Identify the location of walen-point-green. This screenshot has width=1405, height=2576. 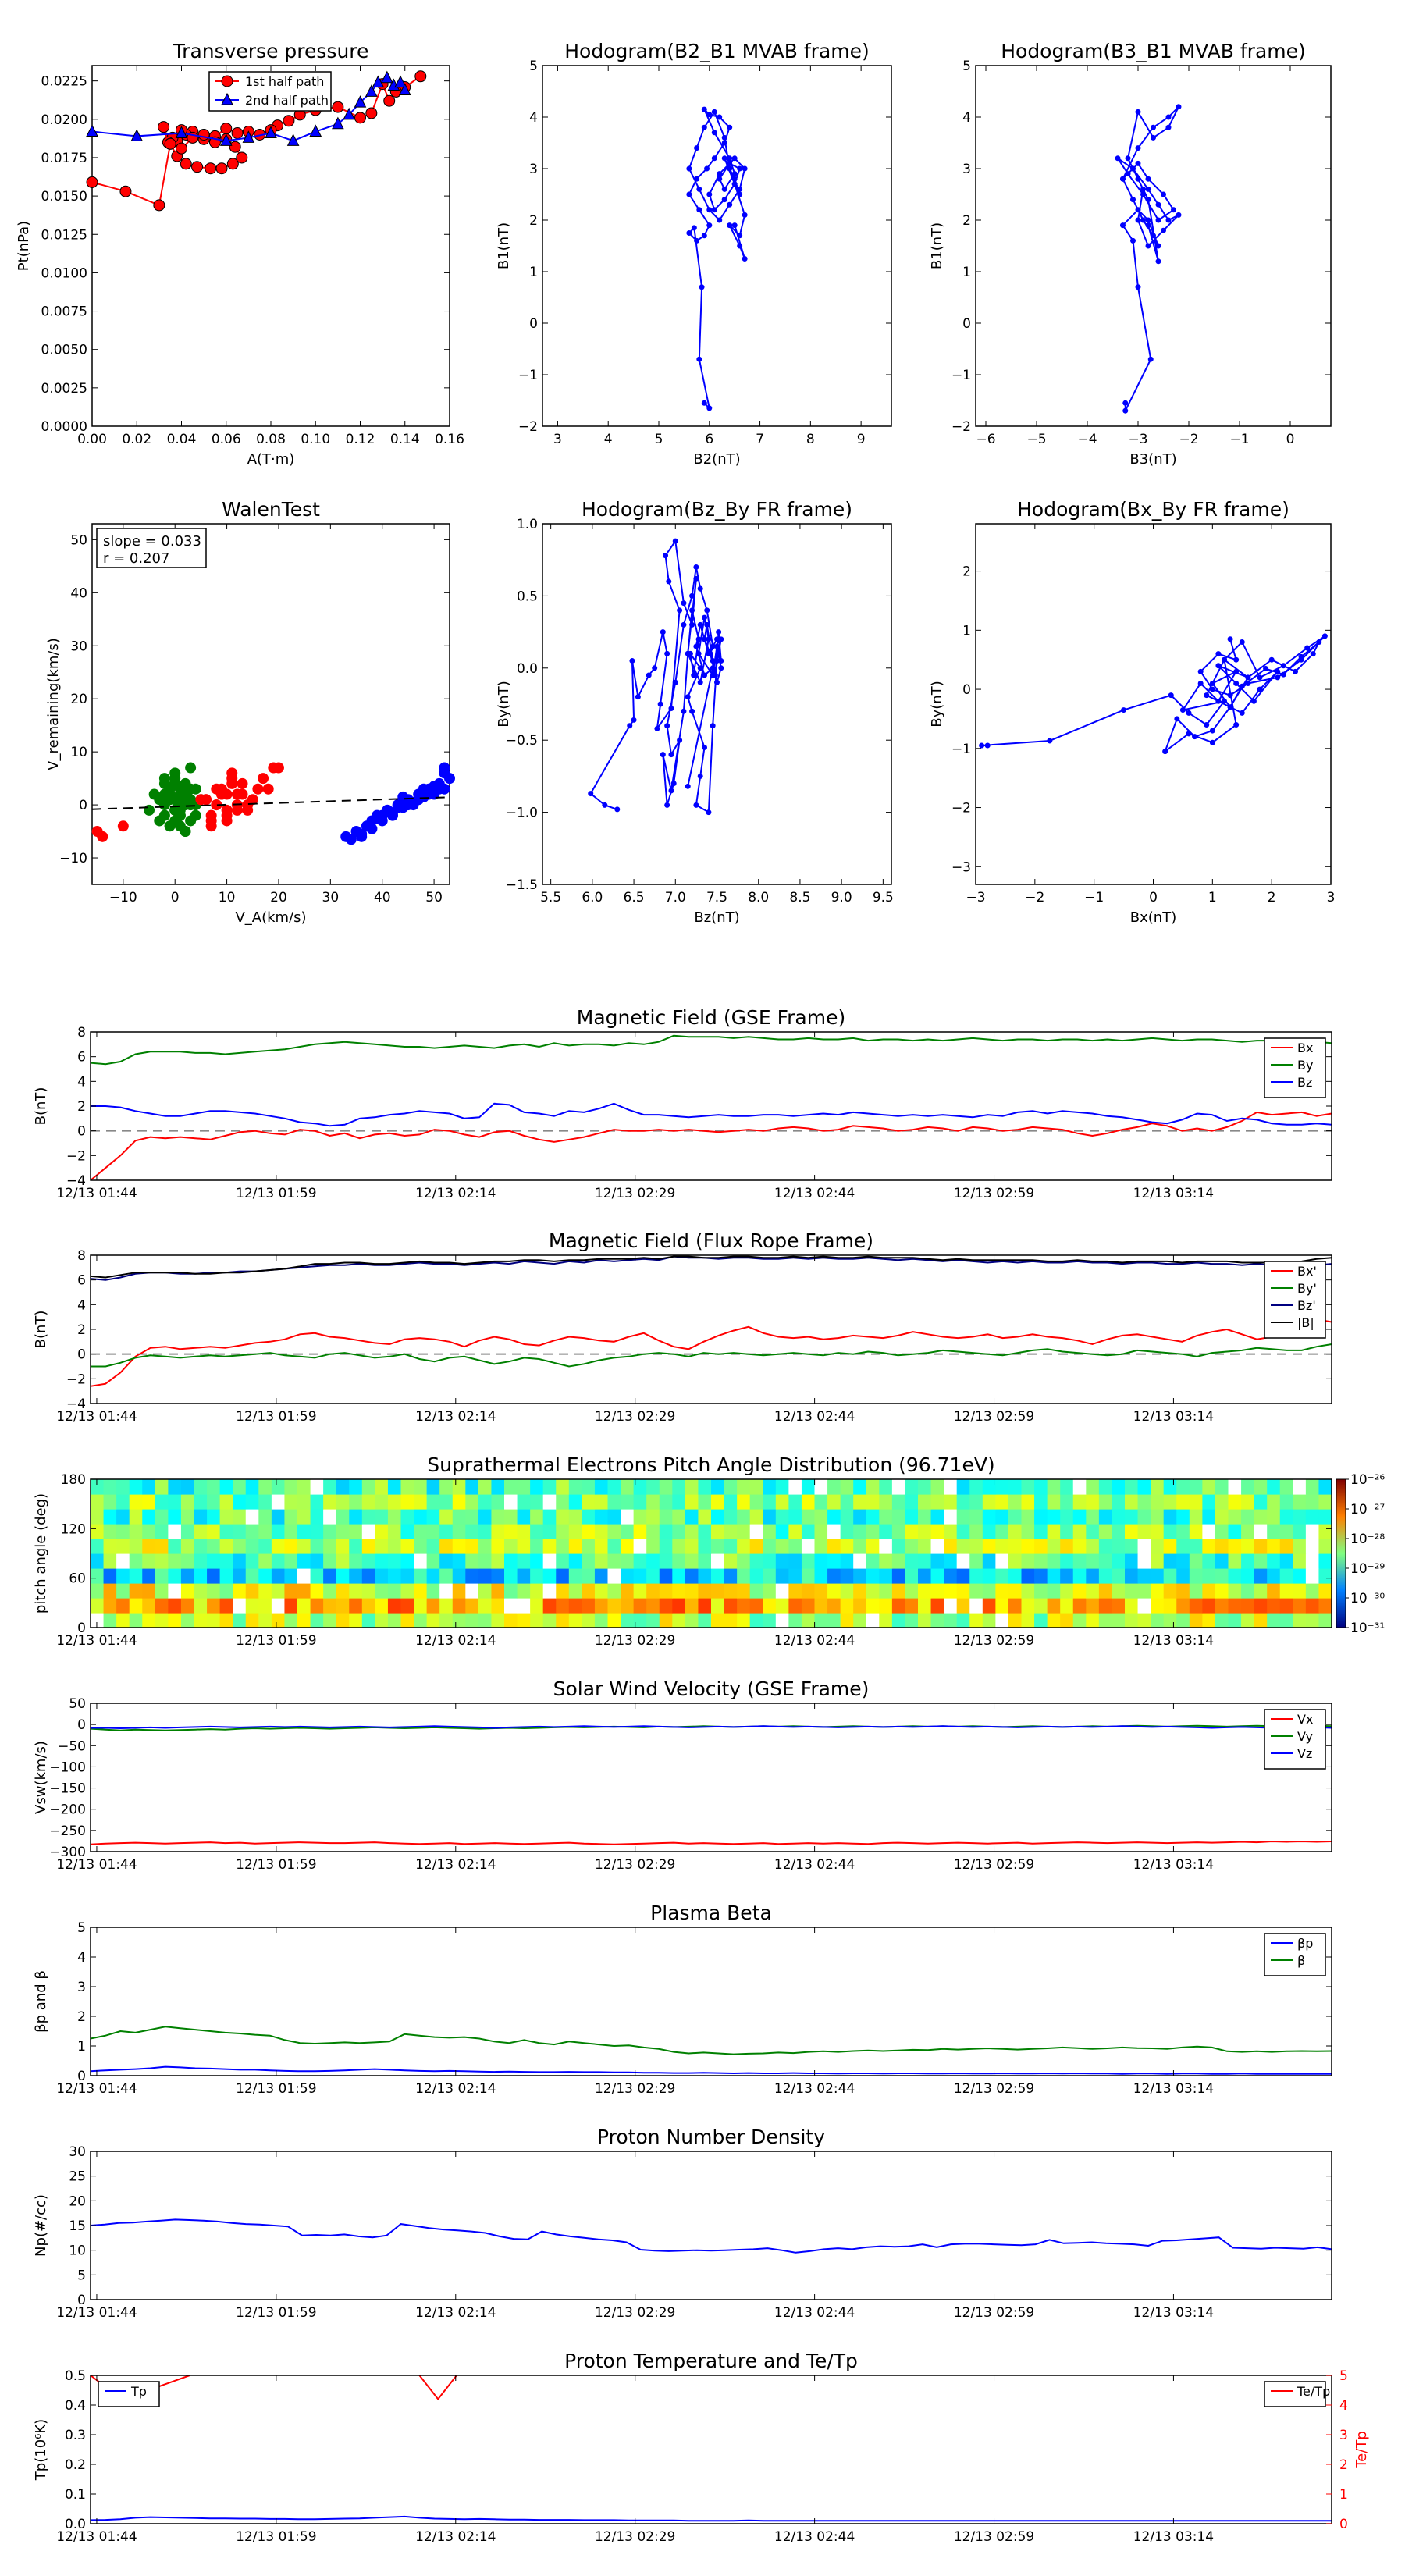
(150, 810).